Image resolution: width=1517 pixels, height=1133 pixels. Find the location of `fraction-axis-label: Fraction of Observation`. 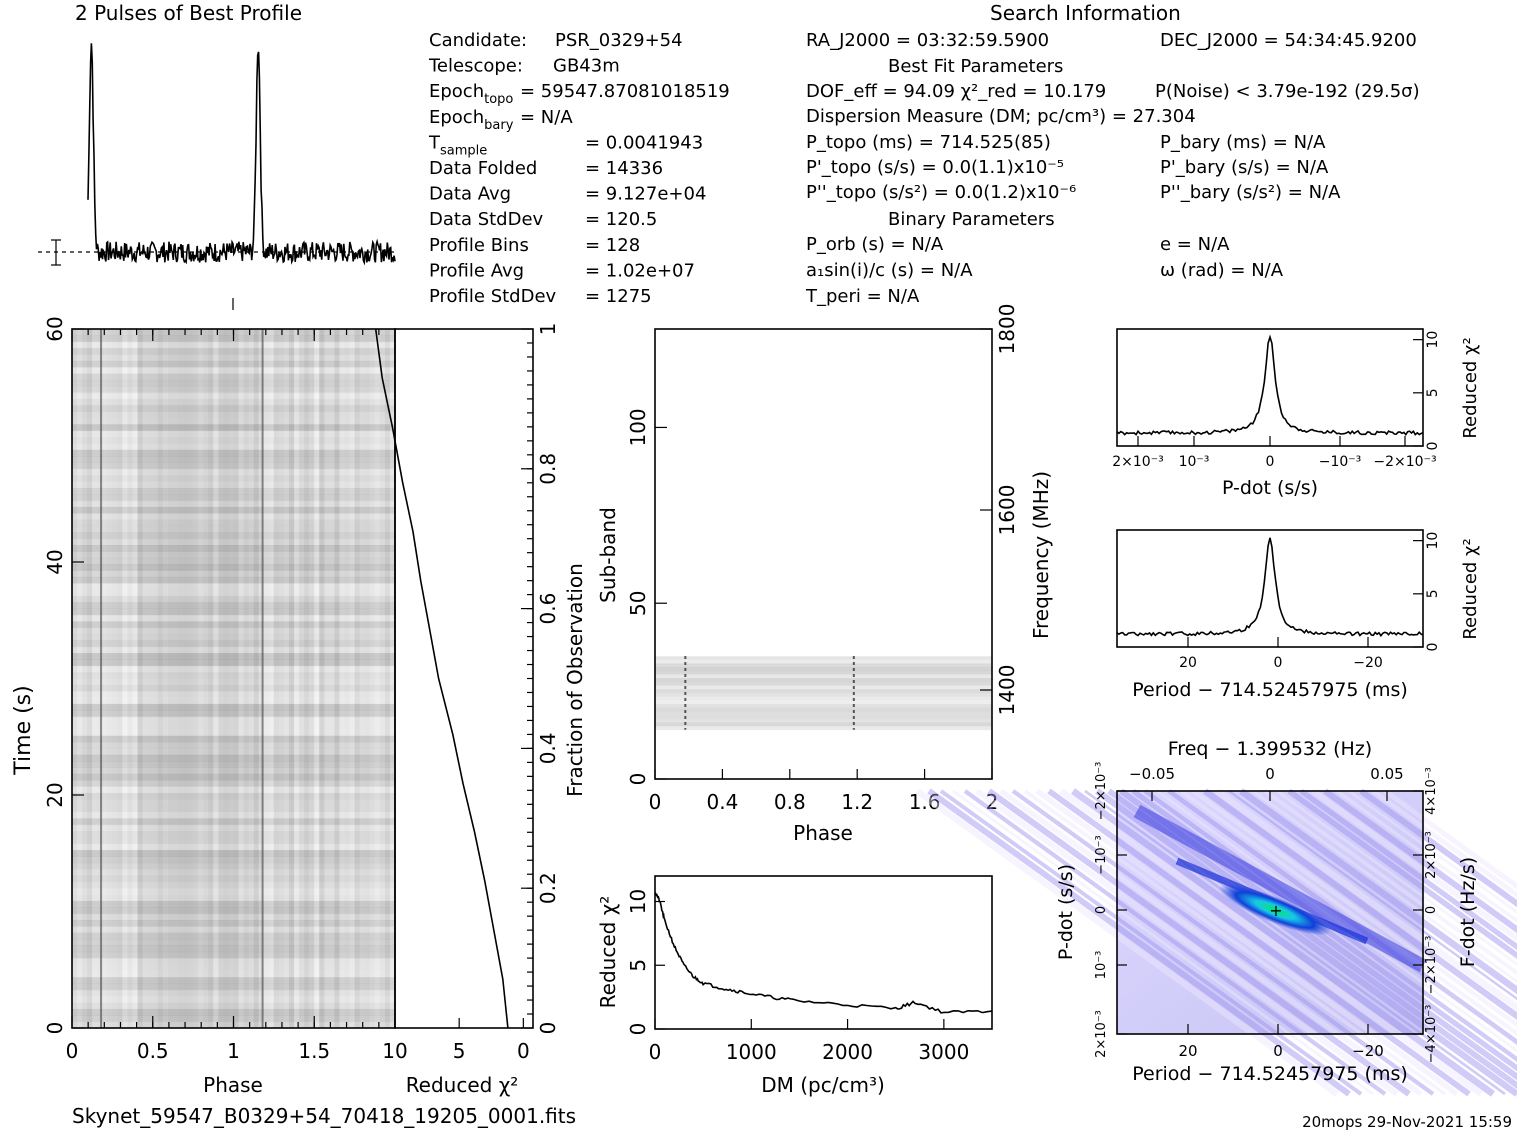

fraction-axis-label: Fraction of Observation is located at coordinates (575, 680).